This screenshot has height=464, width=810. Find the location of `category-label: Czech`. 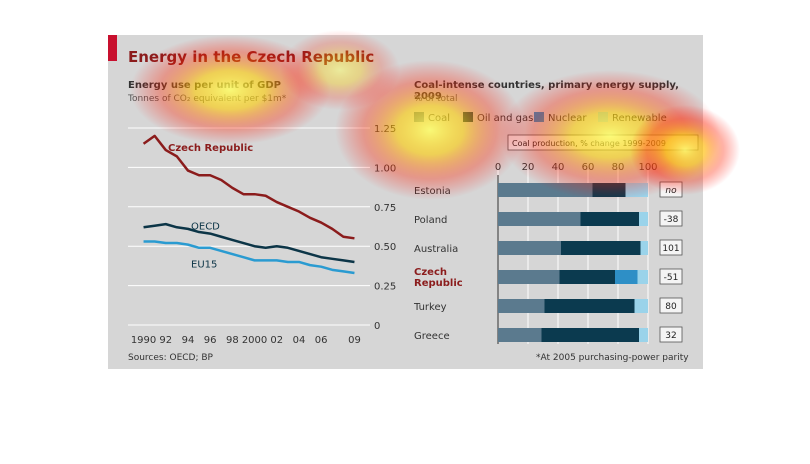

category-label: Czech is located at coordinates (430, 272).